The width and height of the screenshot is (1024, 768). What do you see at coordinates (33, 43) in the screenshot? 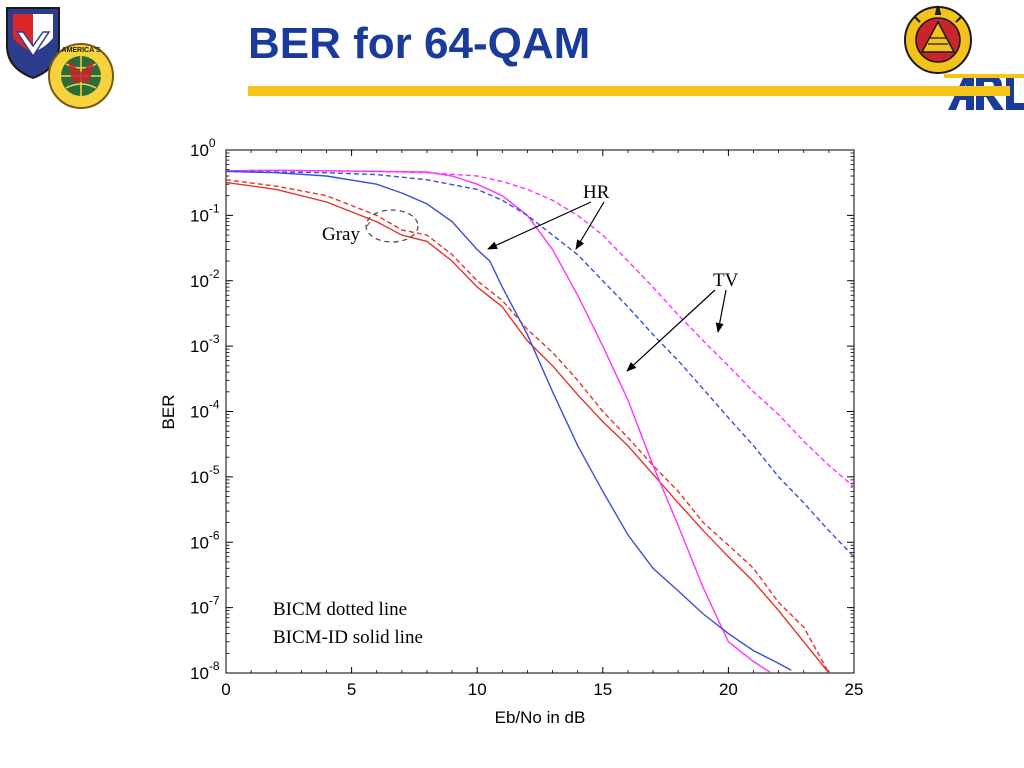
I see `army-materiel-command-logo` at bounding box center [33, 43].